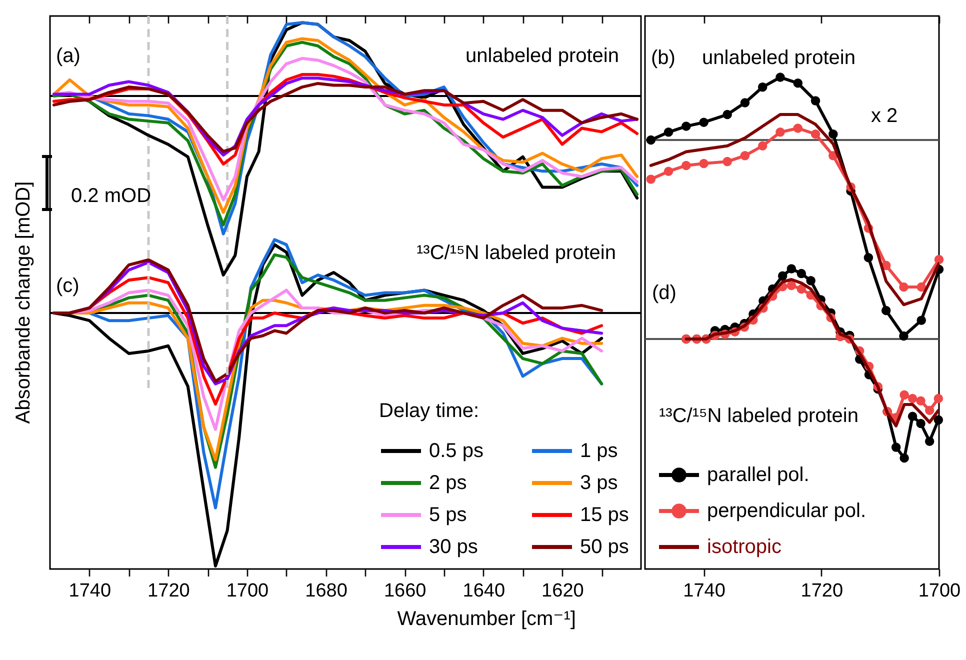  I want to click on annotation: (a), so click(68, 56).